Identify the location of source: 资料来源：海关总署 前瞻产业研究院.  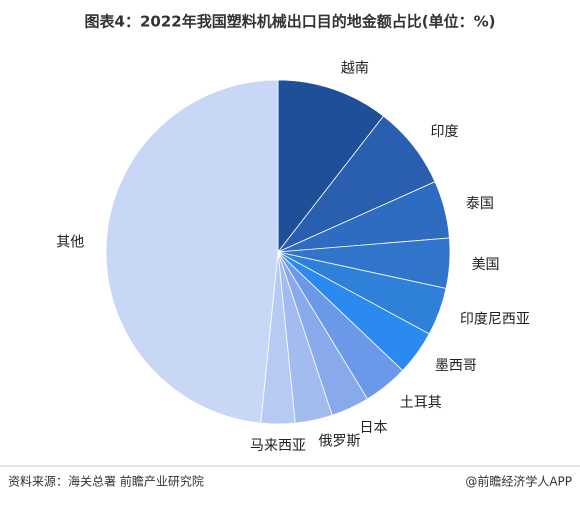
(106, 481).